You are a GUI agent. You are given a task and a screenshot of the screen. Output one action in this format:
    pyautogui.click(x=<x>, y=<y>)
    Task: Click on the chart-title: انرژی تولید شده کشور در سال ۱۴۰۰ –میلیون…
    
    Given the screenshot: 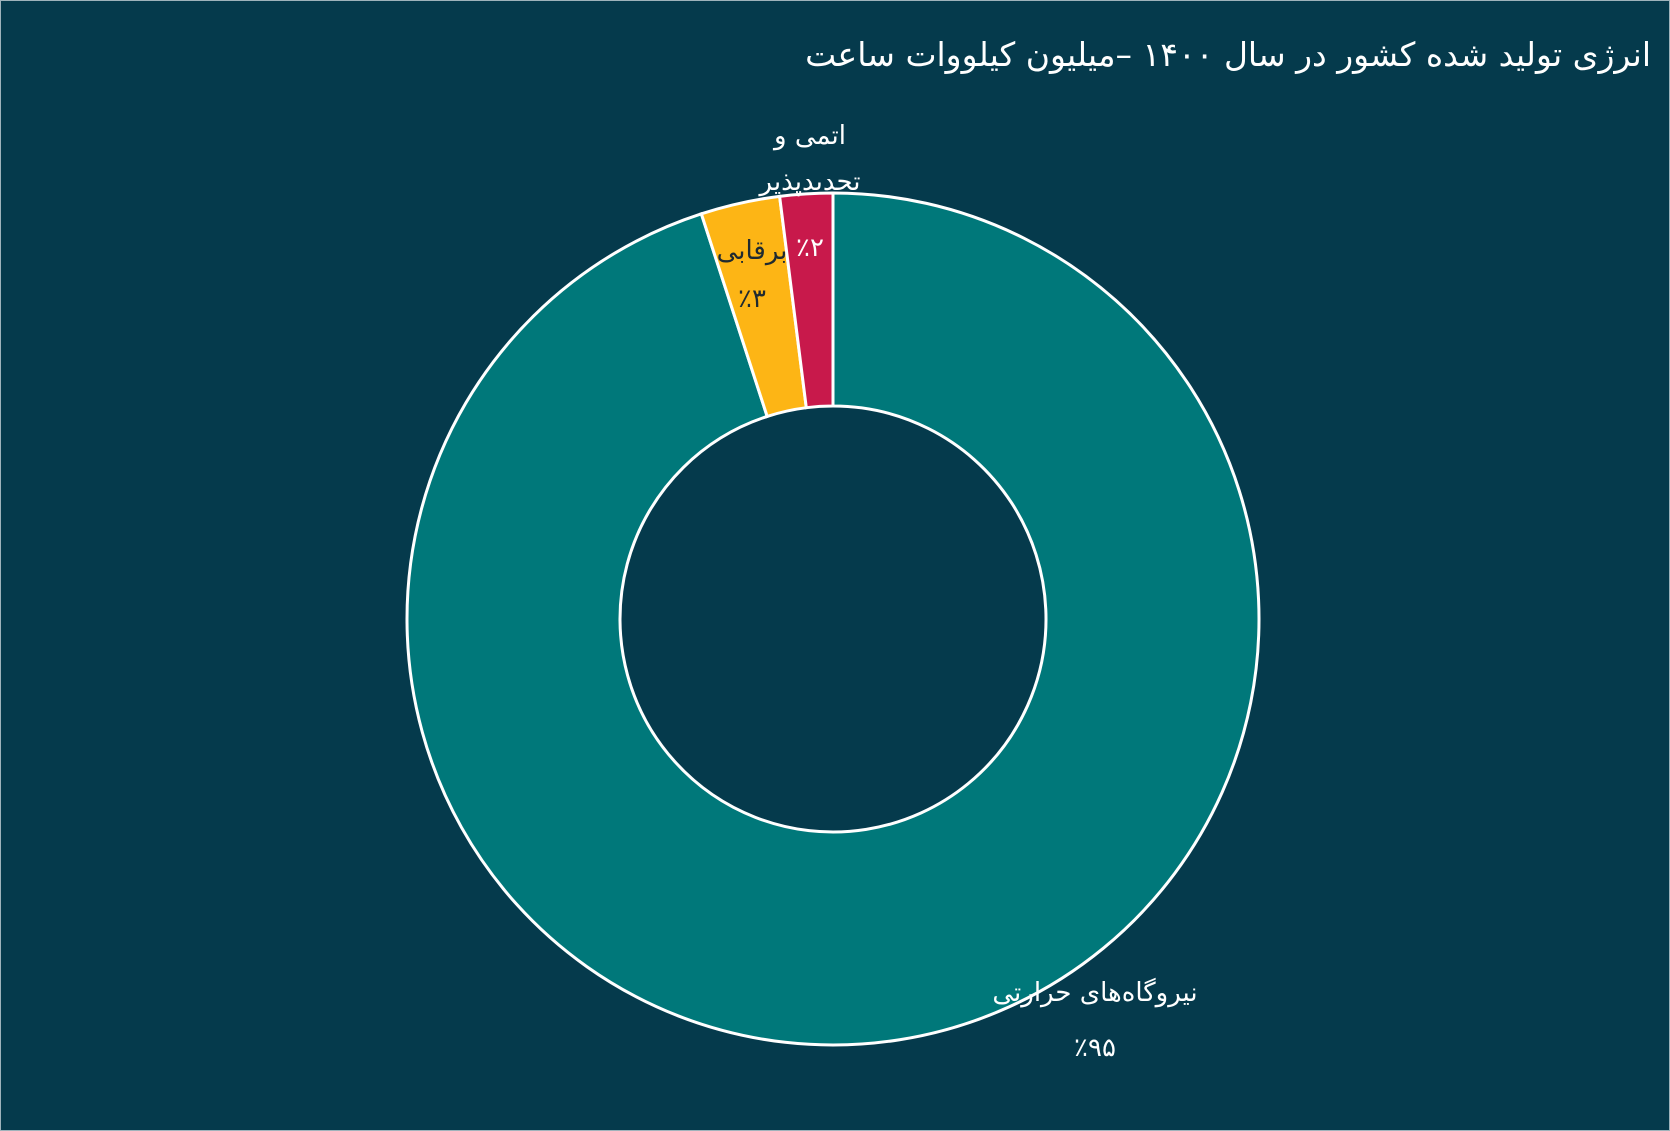 What is the action you would take?
    pyautogui.click(x=1228, y=54)
    